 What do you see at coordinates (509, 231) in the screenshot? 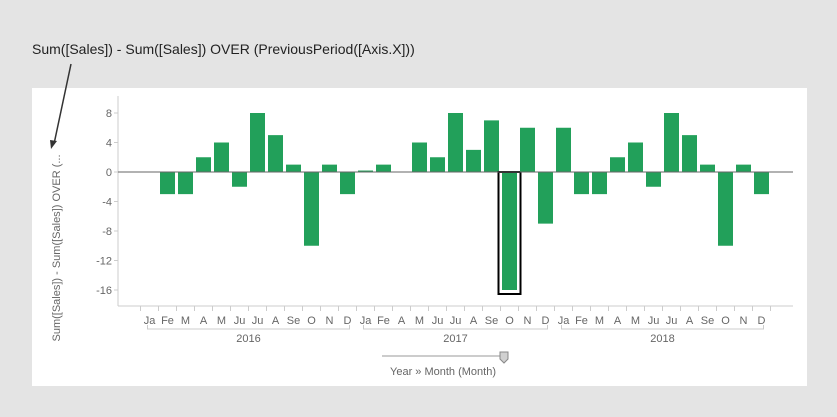
I see `bar-2017-O` at bounding box center [509, 231].